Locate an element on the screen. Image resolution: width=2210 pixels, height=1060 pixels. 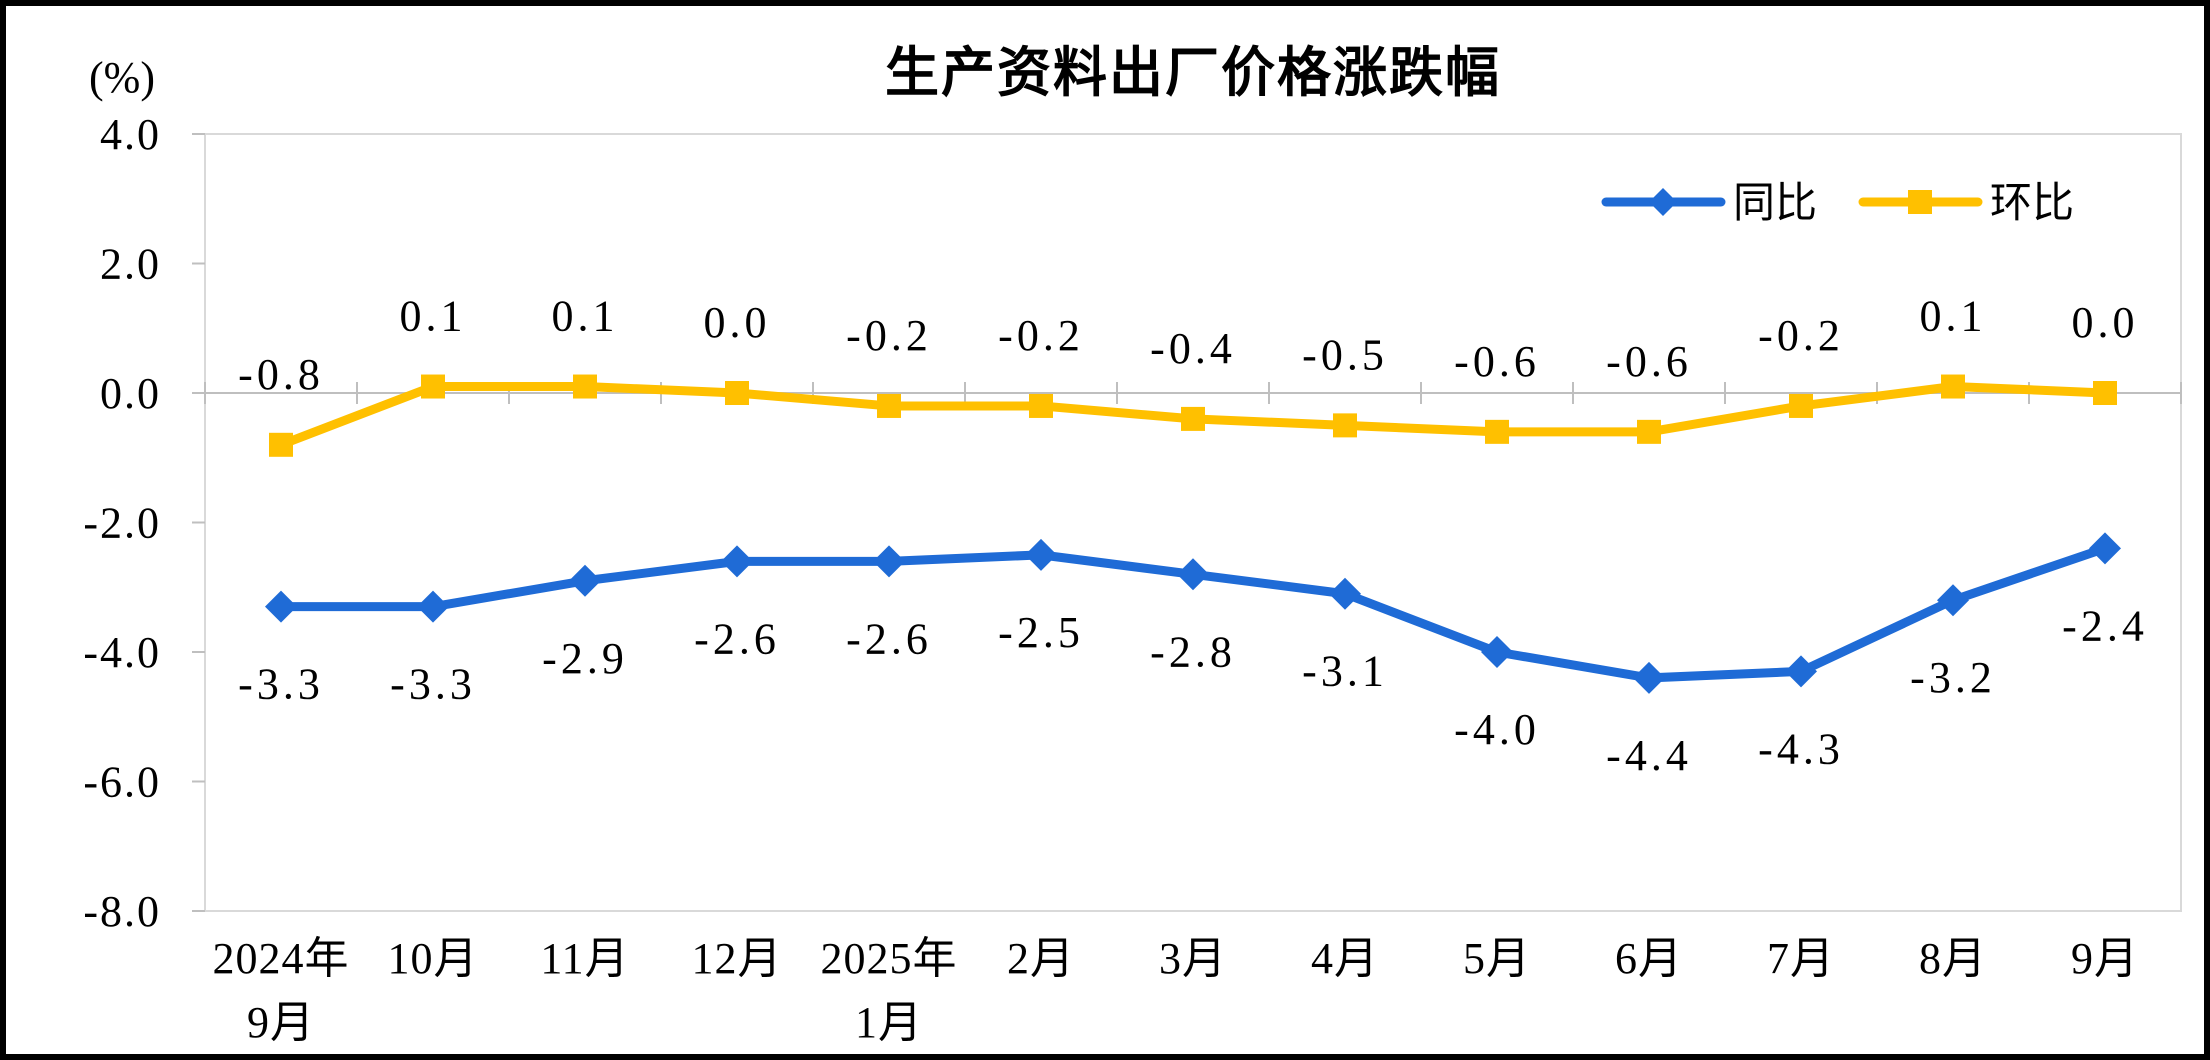
y-tick-label: 0.0 is located at coordinates (130, 393).